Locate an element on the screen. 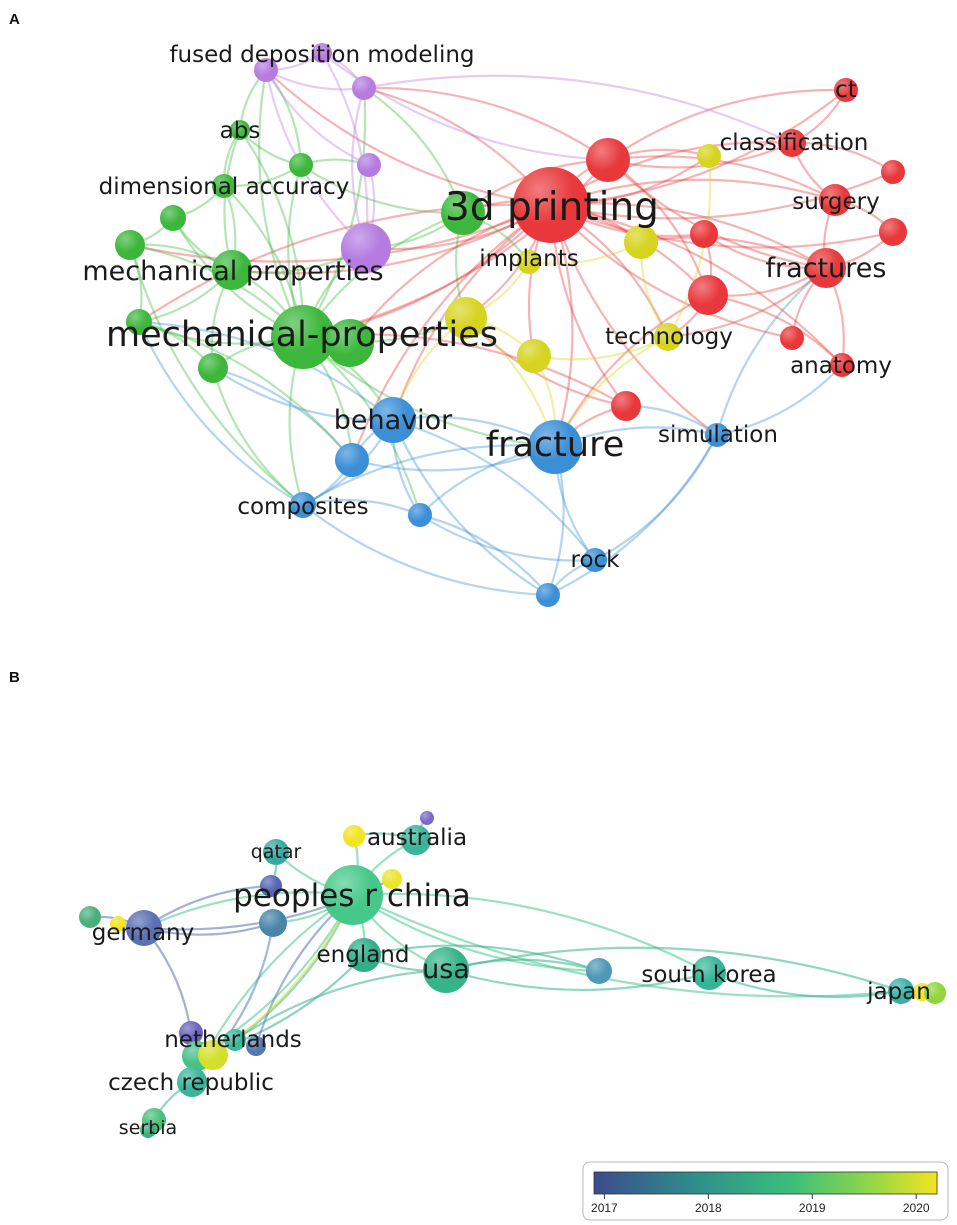 This screenshot has height=1225, width=957. label-peoples-r-china: peoples r china is located at coordinates (352, 896).